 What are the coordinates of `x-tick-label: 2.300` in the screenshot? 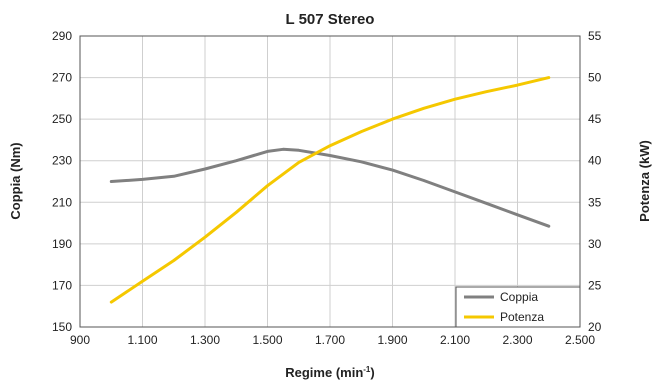 It's located at (517, 340).